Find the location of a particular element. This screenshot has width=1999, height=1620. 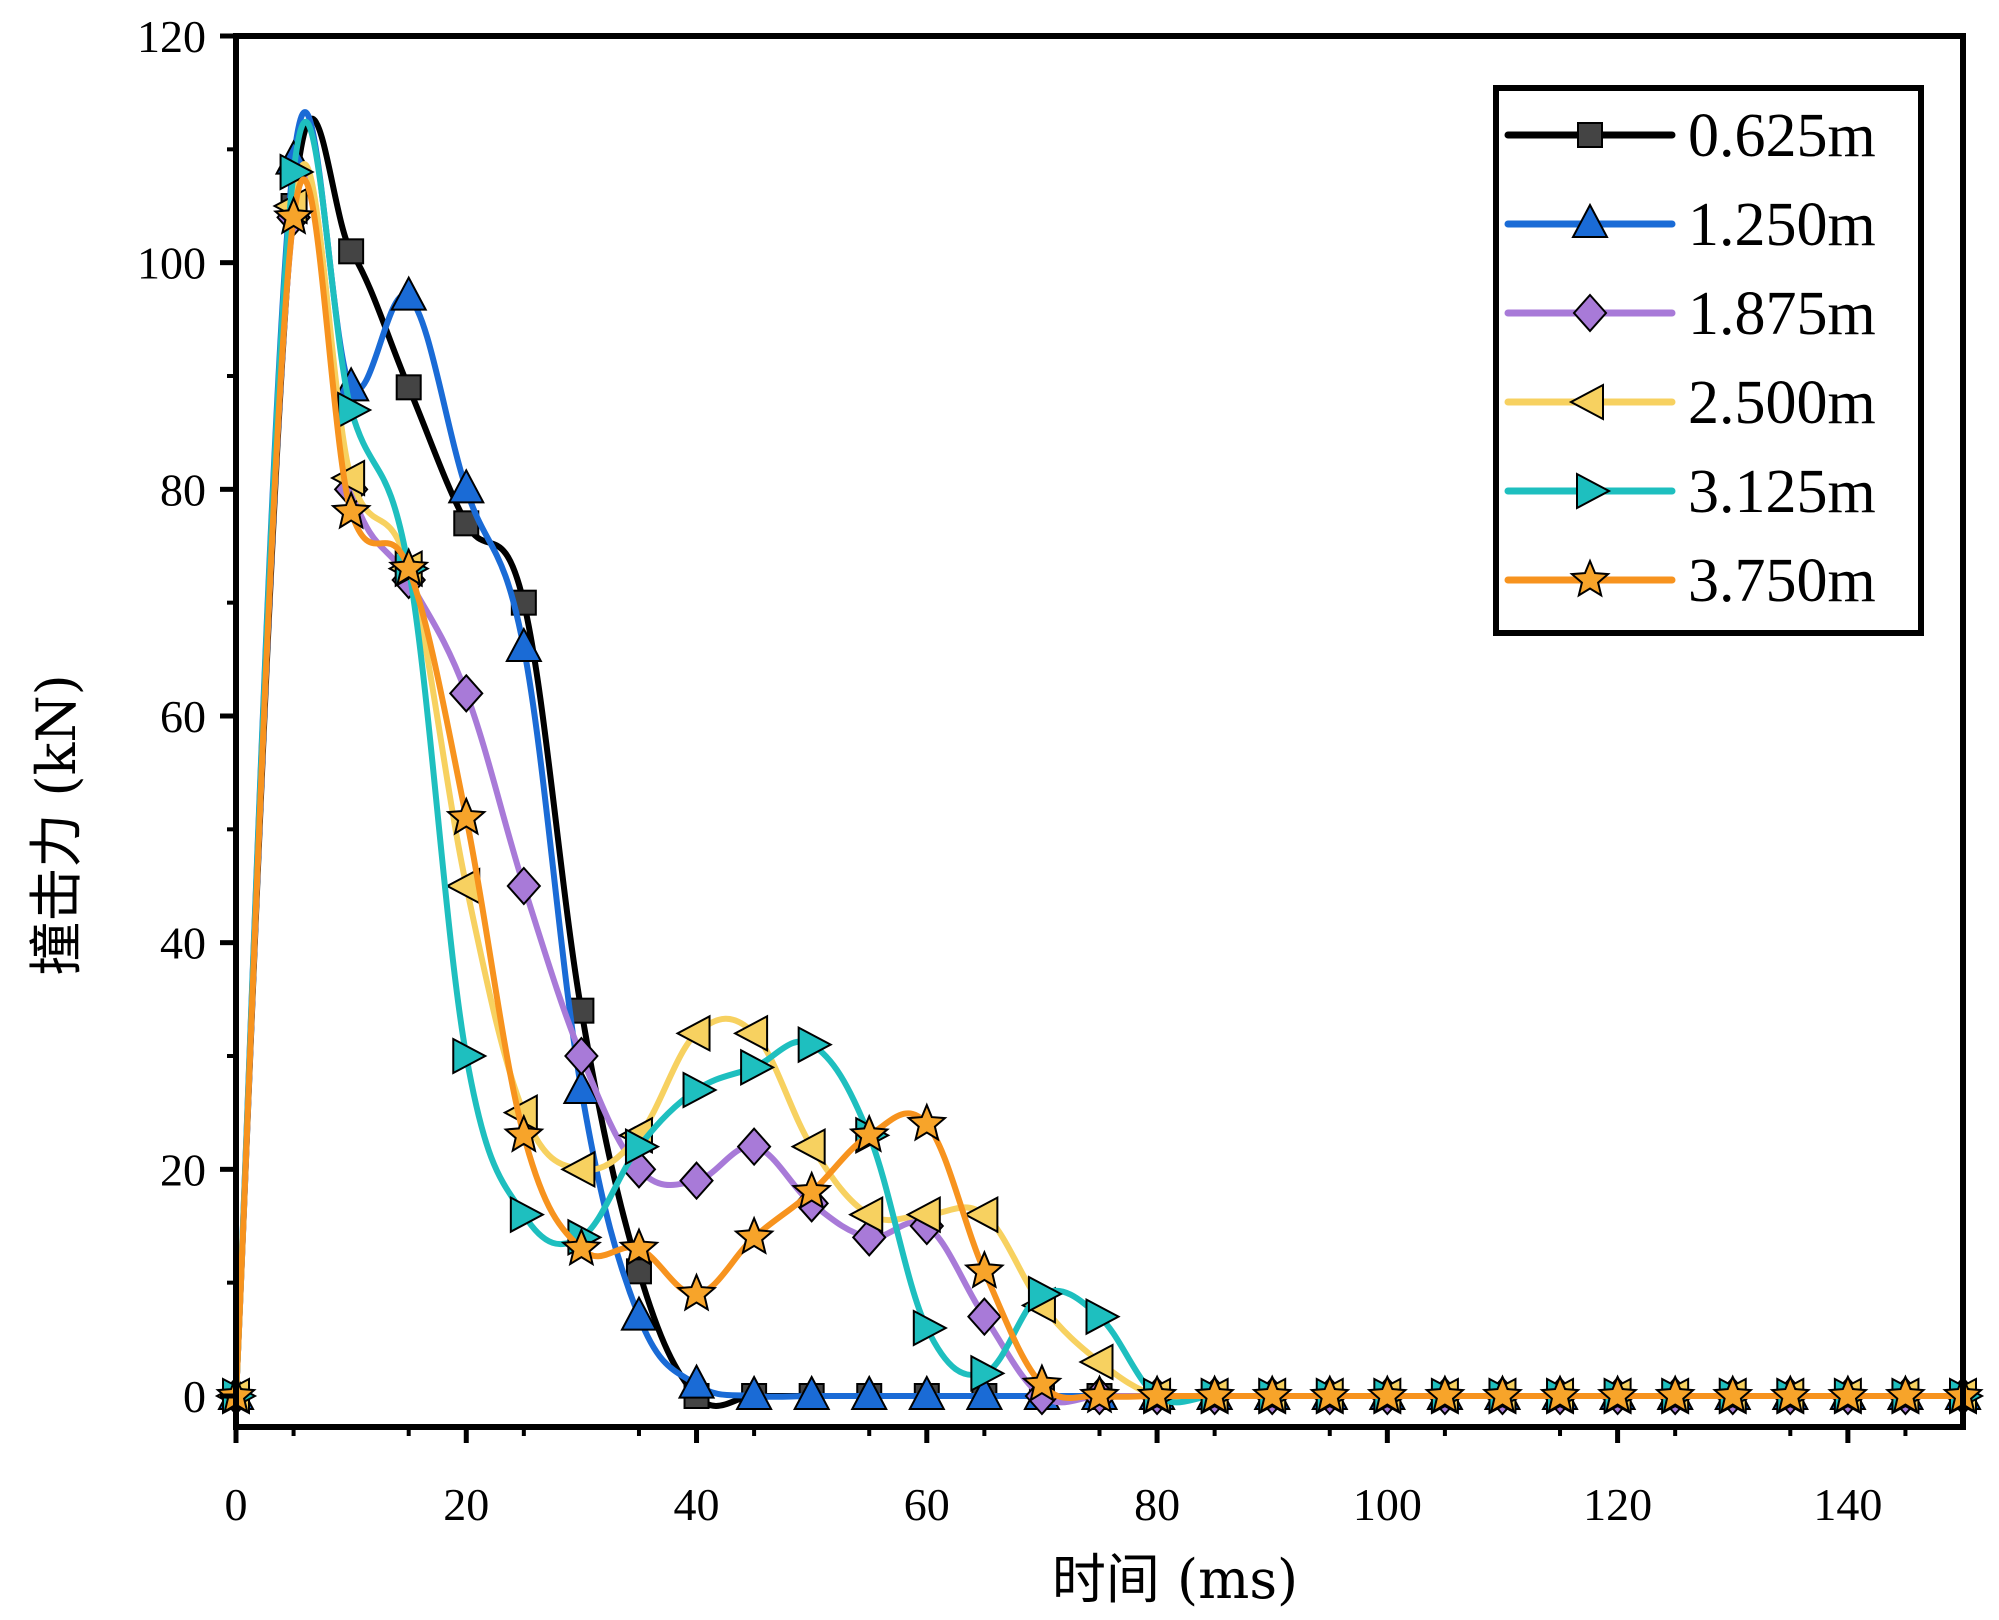

data-point-3.750m-95 is located at coordinates (1330, 1394).